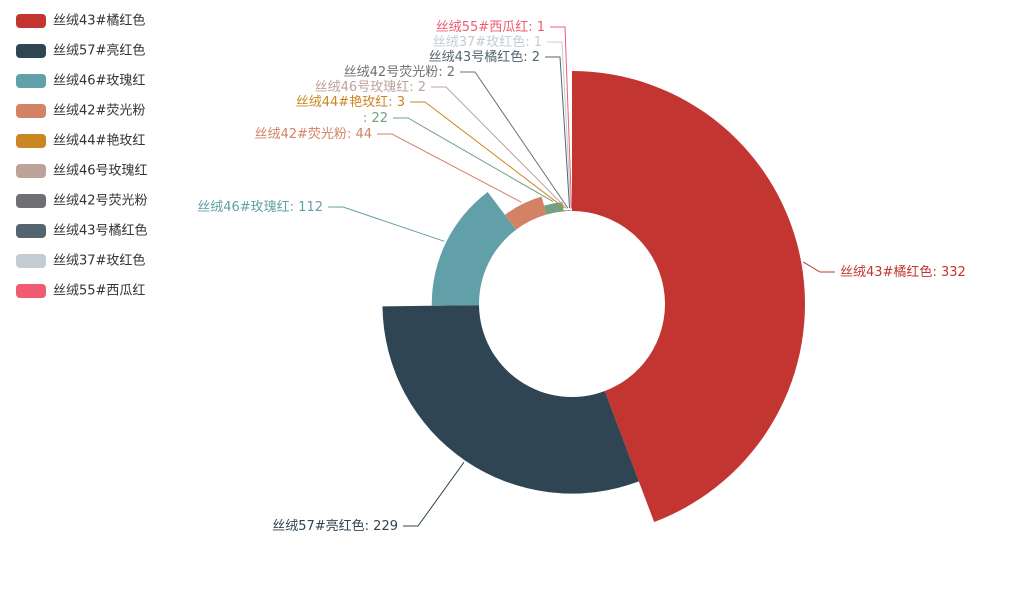 This screenshot has height=591, width=1009. I want to click on slice-label: 丝绒46号玫瑰红: 2, so click(370, 87).